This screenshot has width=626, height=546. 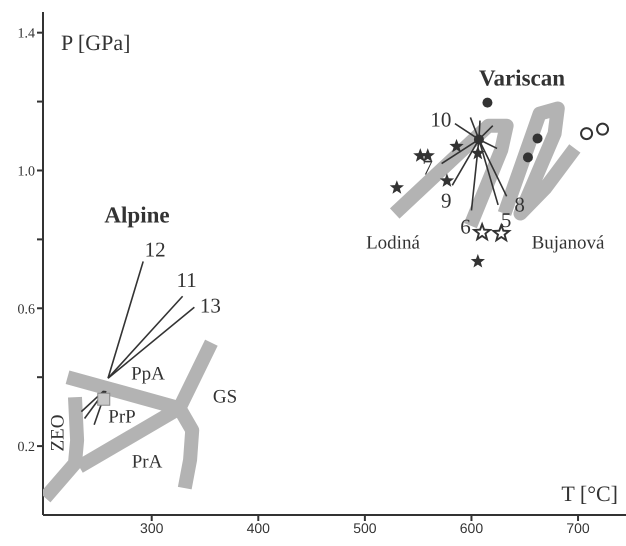 I want to click on y-tick-label: 0.6, so click(x=26, y=310).